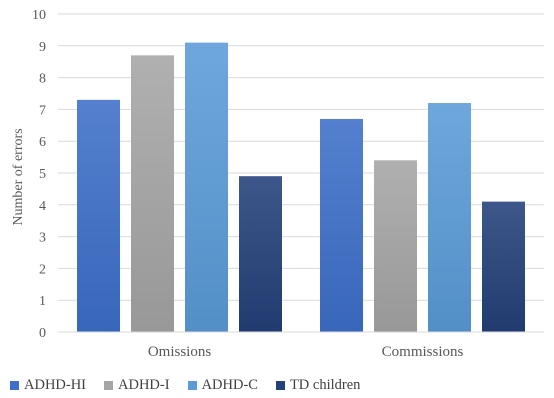 The width and height of the screenshot is (554, 398). I want to click on bar-adhd-hi-omissions, so click(98, 215).